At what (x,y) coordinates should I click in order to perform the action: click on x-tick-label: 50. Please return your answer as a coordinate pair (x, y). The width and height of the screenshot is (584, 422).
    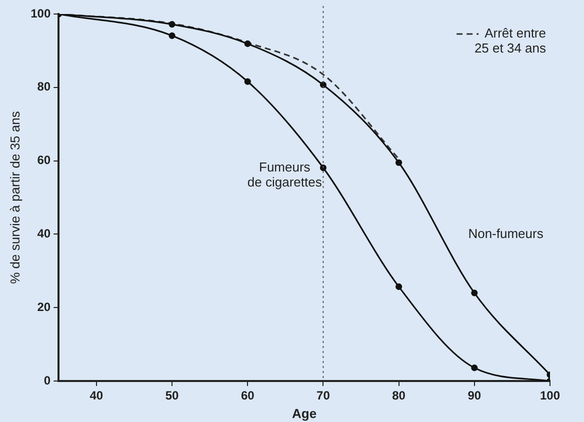
    Looking at the image, I should click on (172, 395).